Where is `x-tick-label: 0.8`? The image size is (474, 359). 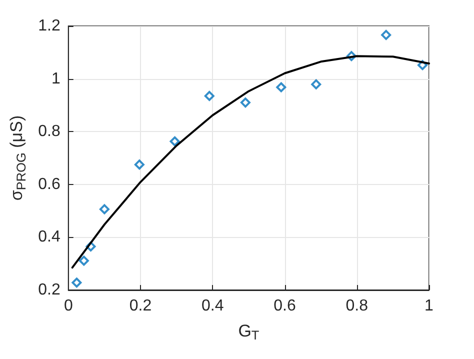
x-tick-label: 0.8 is located at coordinates (357, 306).